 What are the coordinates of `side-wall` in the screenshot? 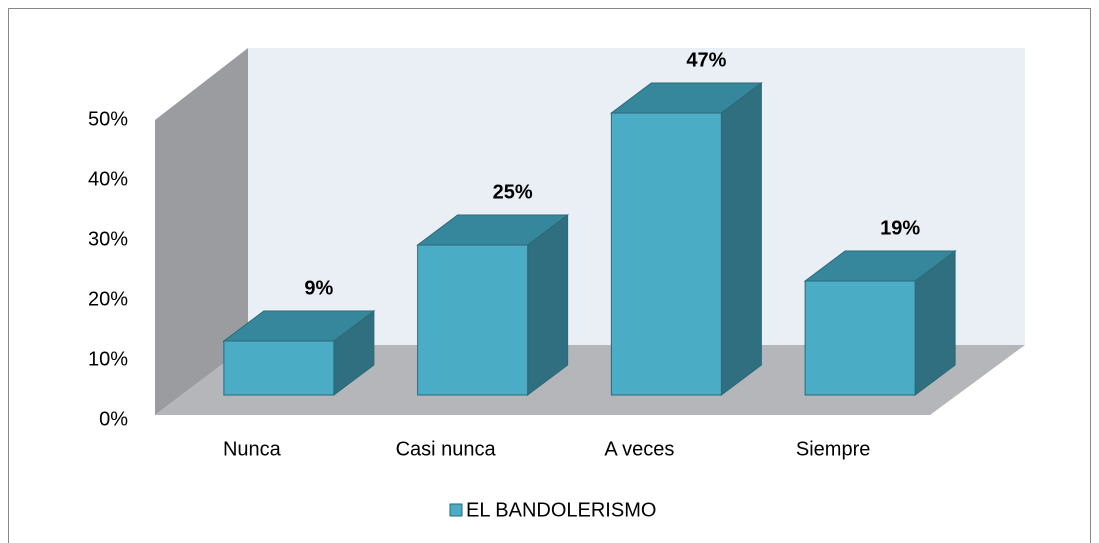 It's located at (201, 231).